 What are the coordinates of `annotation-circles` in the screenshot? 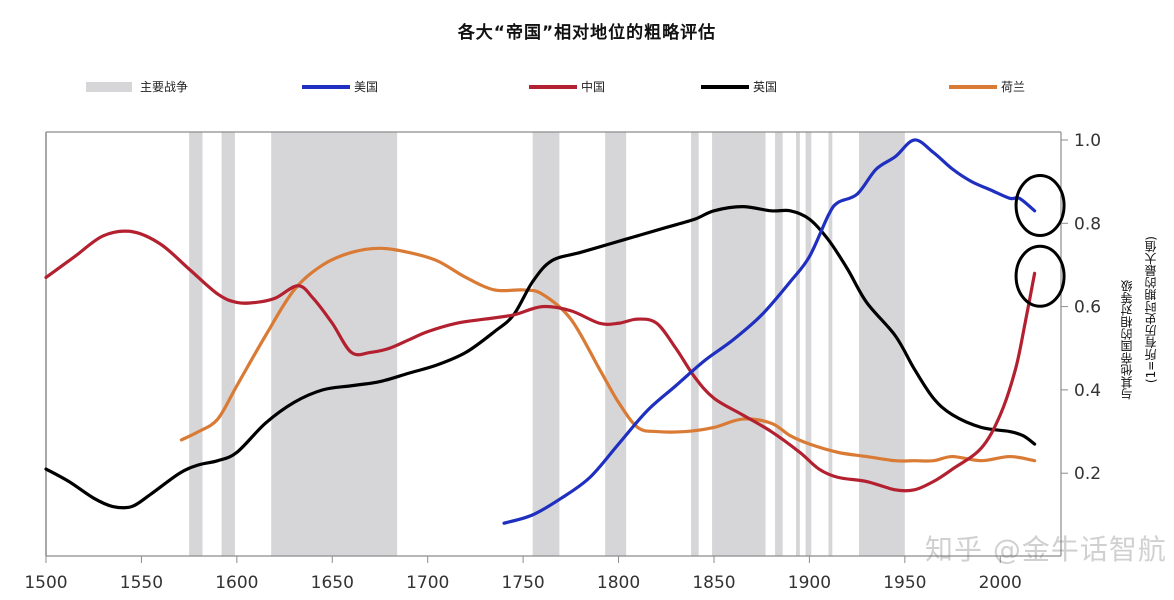 It's located at (1040, 240).